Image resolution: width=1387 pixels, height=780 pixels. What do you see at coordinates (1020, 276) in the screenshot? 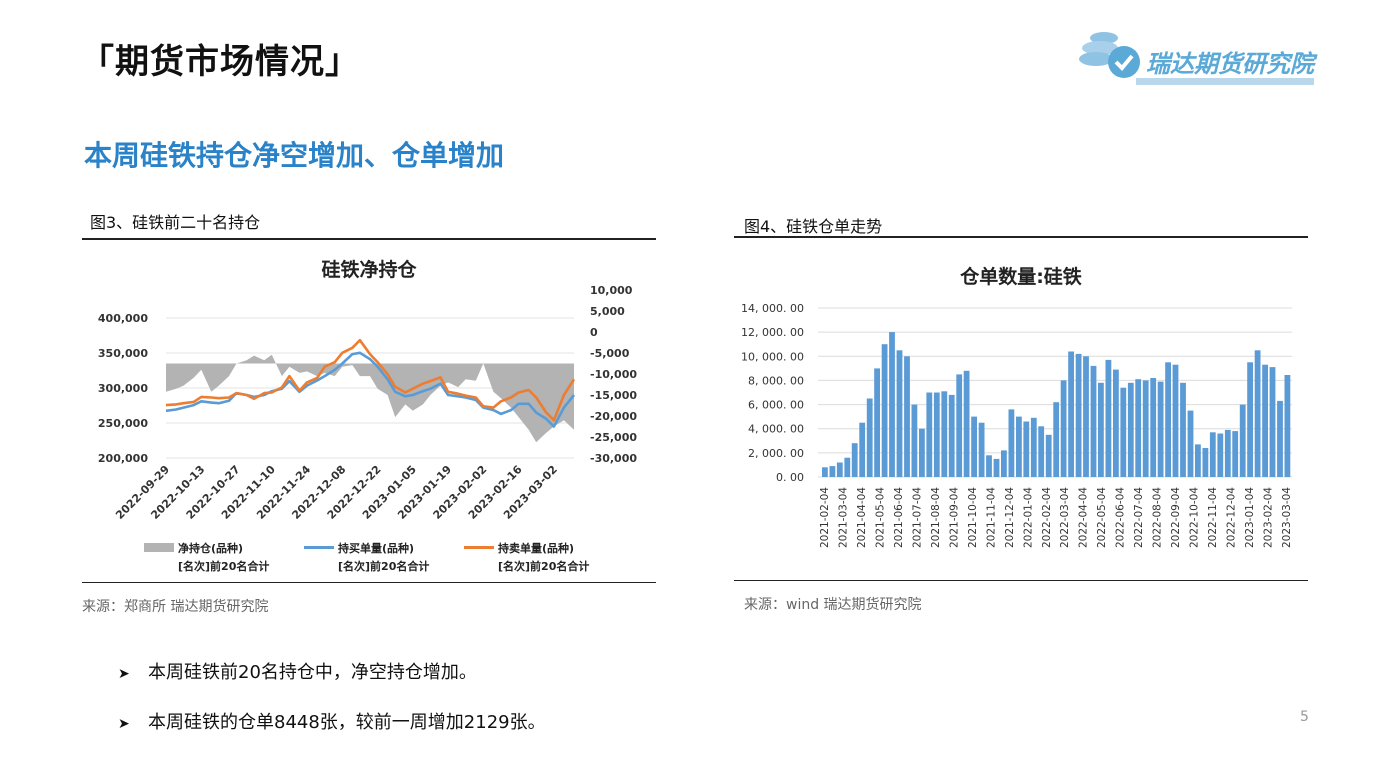
I see `chart-title: 仓单数量:硅铁` at bounding box center [1020, 276].